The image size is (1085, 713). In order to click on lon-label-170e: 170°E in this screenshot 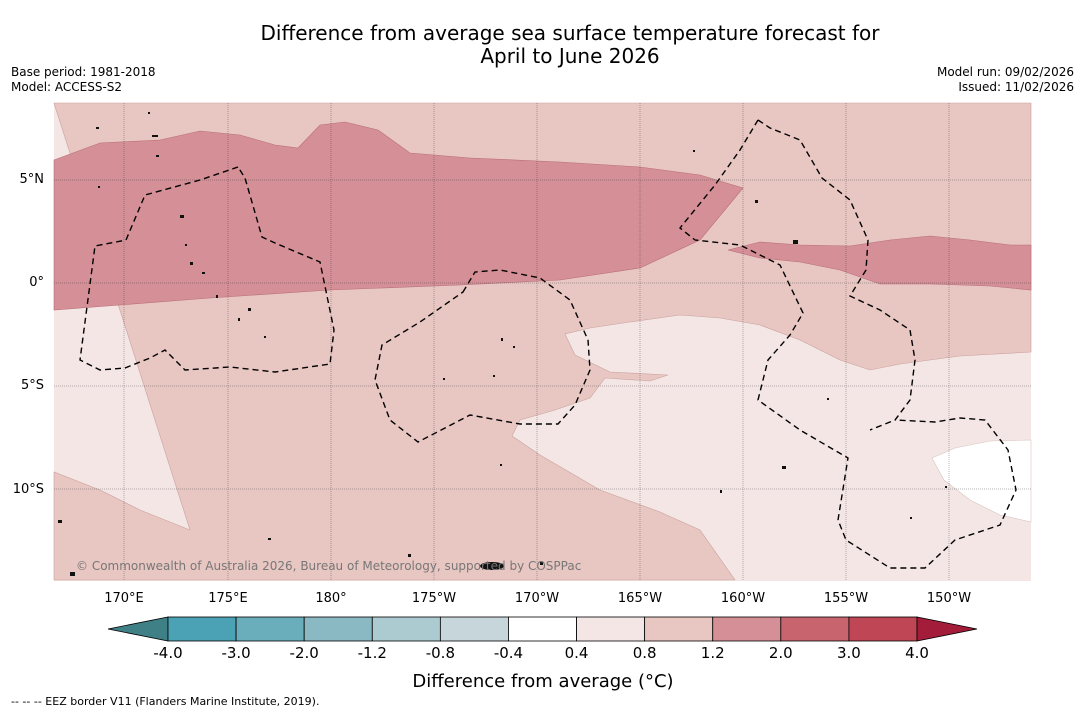, I will do `click(124, 598)`.